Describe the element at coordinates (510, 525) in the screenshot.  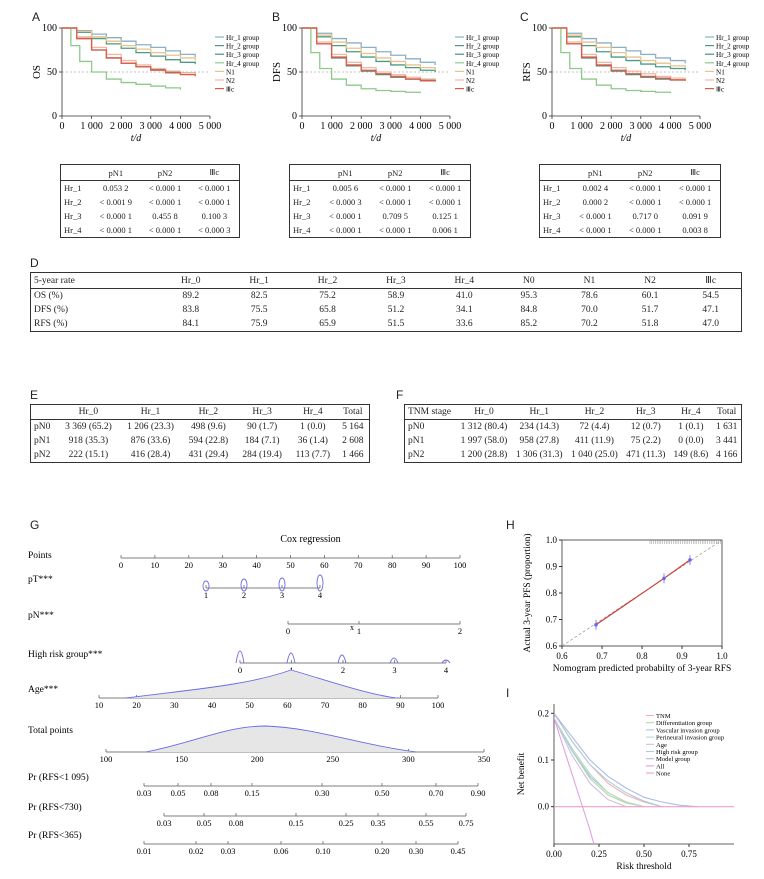
I see `panel-label-h: H` at that location.